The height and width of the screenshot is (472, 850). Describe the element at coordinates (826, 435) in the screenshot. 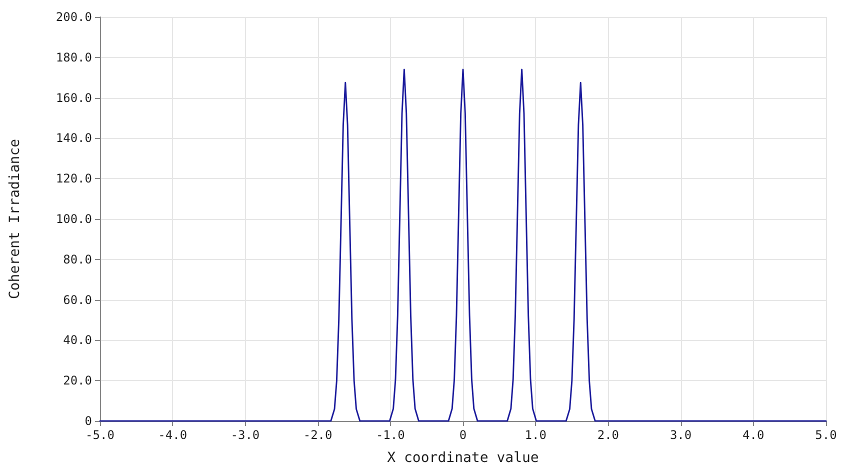

I see `x-tick-label: 5.0` at that location.